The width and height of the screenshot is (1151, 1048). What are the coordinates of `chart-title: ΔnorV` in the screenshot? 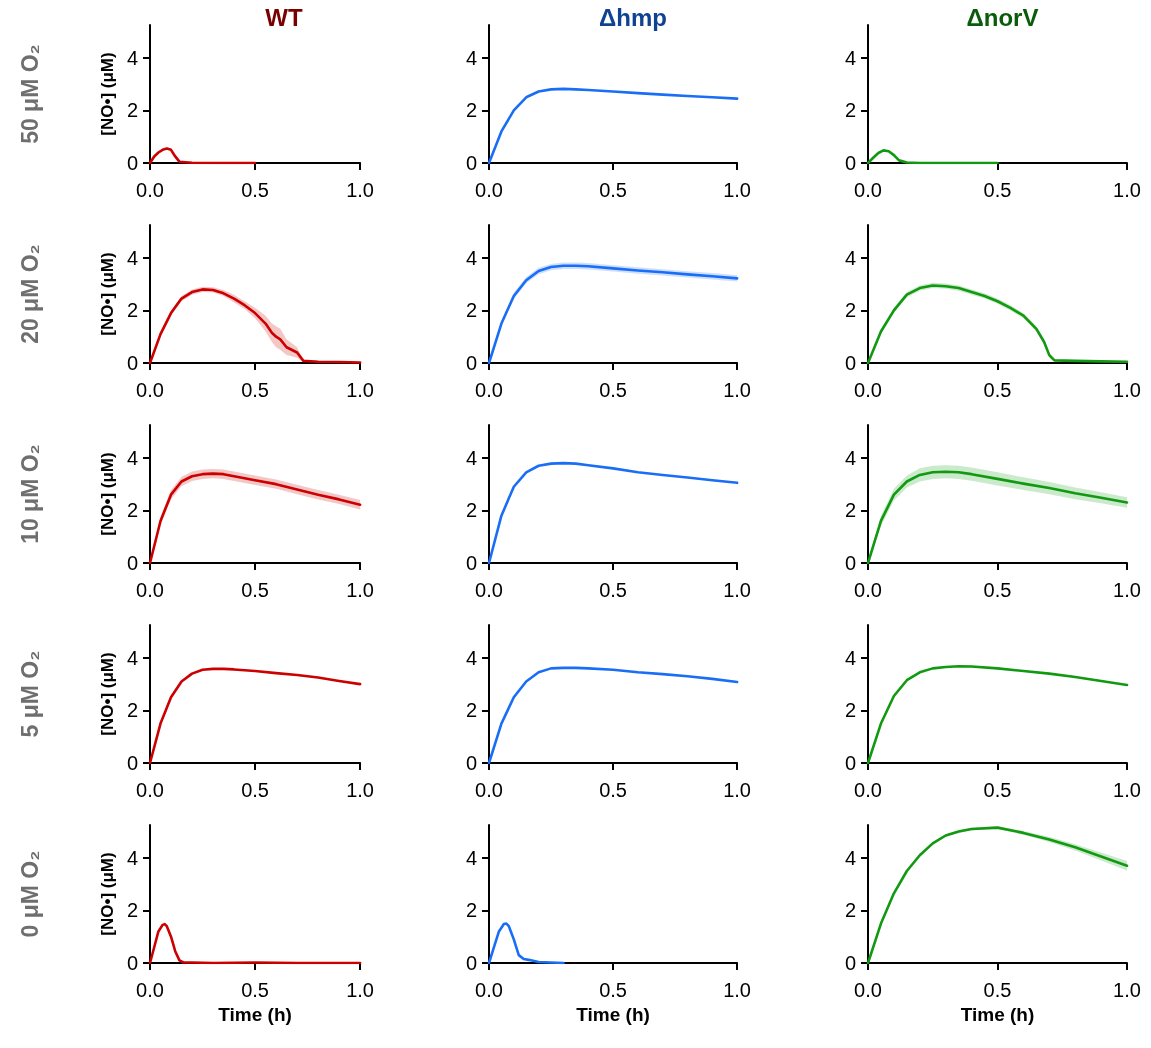 It's located at (1002, 17).